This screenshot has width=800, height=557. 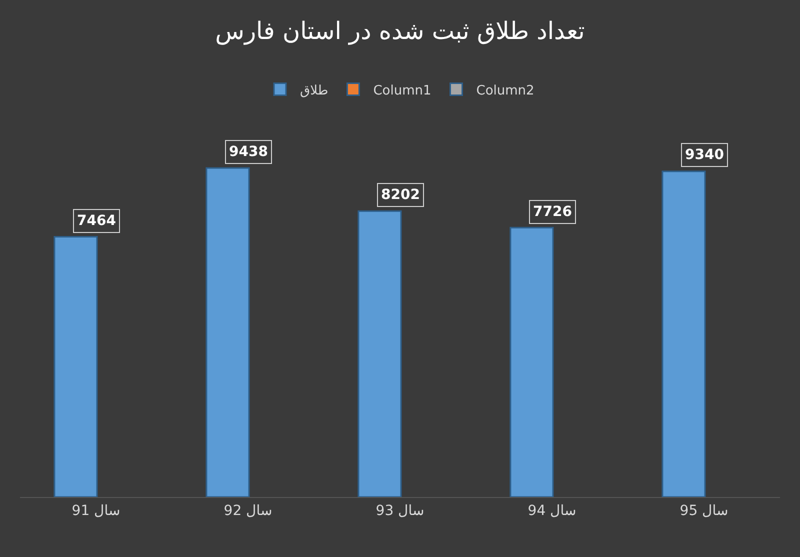 What do you see at coordinates (248, 510) in the screenshot?
I see `x-tick-label: سال 92` at bounding box center [248, 510].